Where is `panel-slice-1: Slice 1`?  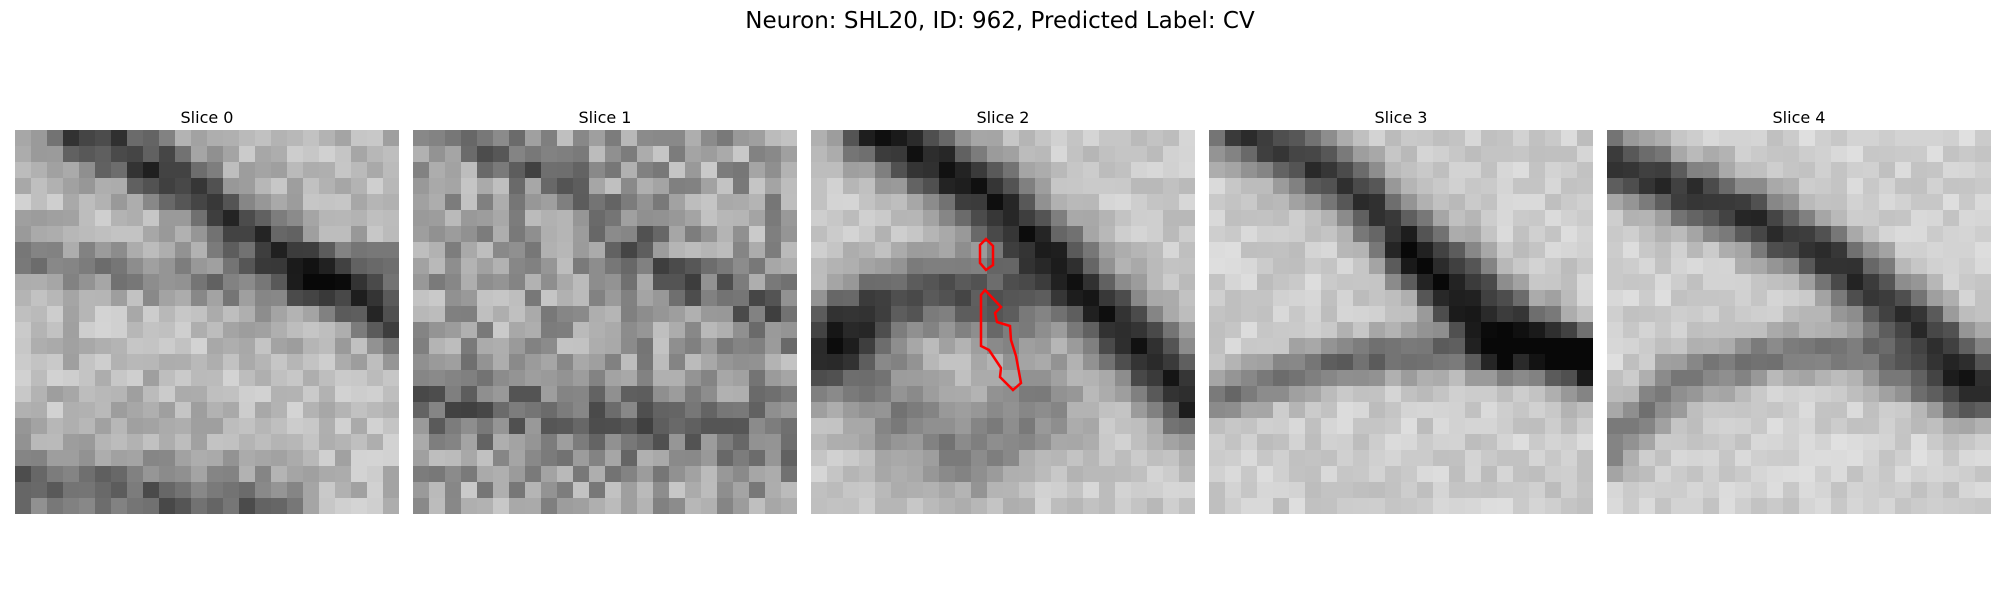
panel-slice-1: Slice 1 is located at coordinates (605, 311).